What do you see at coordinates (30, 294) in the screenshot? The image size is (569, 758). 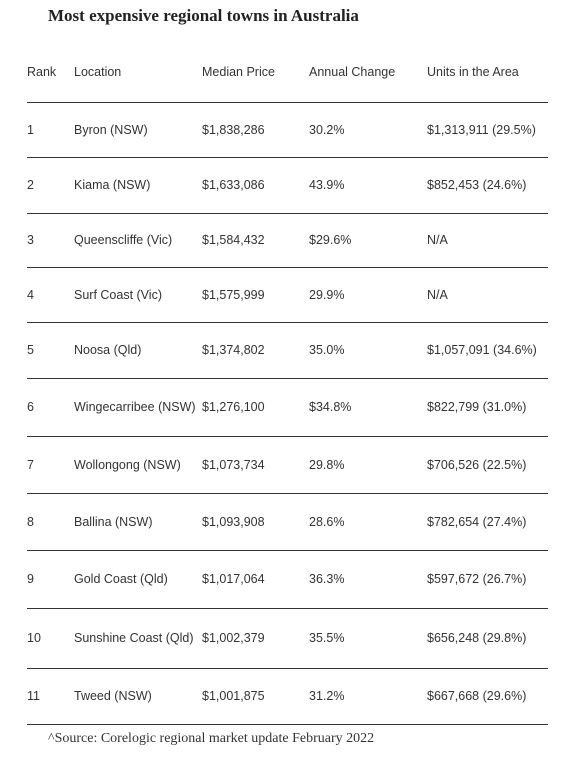 I see `rank-cell: 4` at bounding box center [30, 294].